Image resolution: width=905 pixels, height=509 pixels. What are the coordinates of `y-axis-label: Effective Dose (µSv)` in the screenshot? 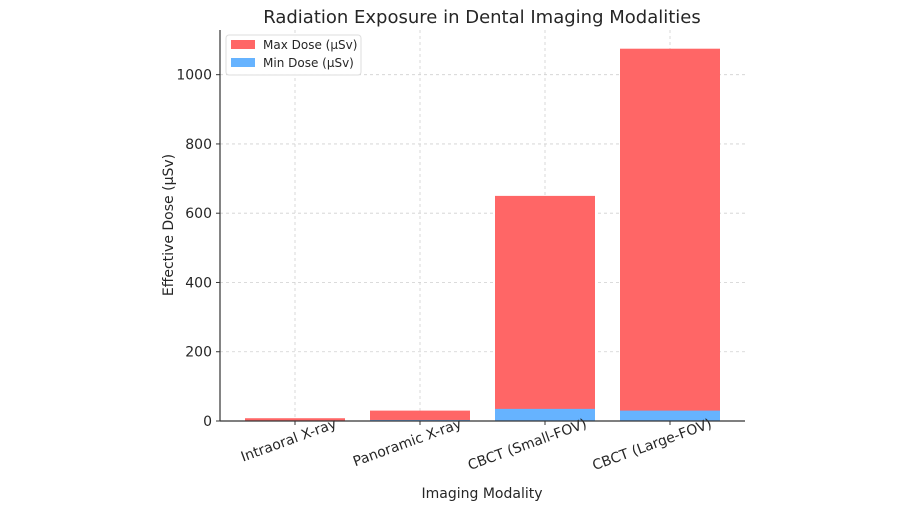 It's located at (169, 225).